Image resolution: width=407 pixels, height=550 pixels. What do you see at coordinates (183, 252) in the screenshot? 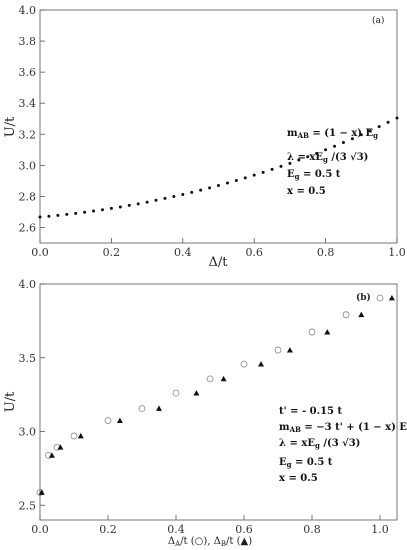
I see `x-tick-label-a: 0.4` at bounding box center [183, 252].